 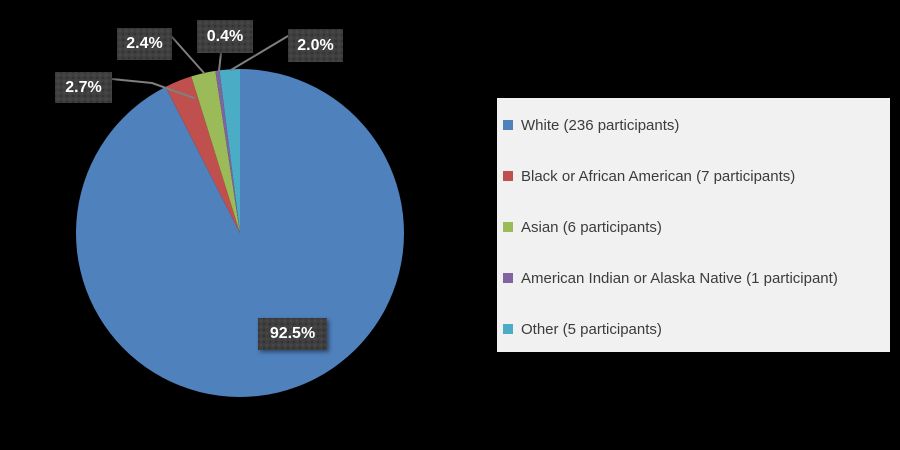 What do you see at coordinates (591, 329) in the screenshot?
I see `legend-label-other: Other (5 participants)` at bounding box center [591, 329].